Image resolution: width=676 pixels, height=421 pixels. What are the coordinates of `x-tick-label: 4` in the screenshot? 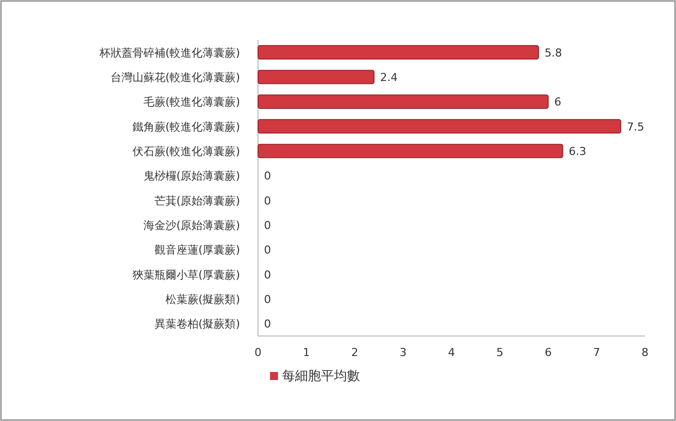 It's located at (451, 352).